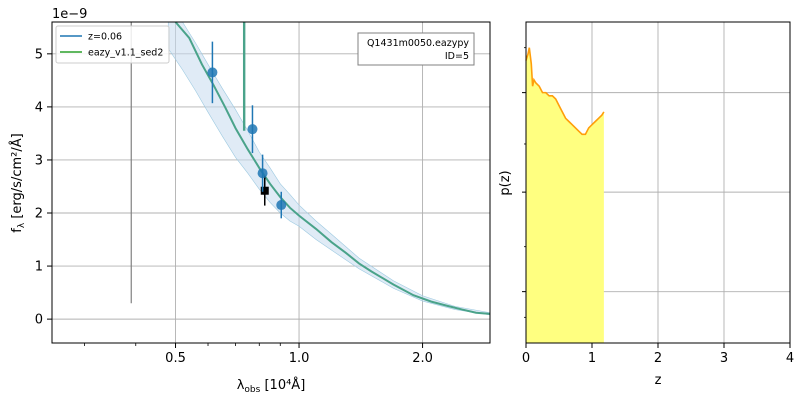  I want to click on sed-offset-label: 1e−9, so click(69, 14).